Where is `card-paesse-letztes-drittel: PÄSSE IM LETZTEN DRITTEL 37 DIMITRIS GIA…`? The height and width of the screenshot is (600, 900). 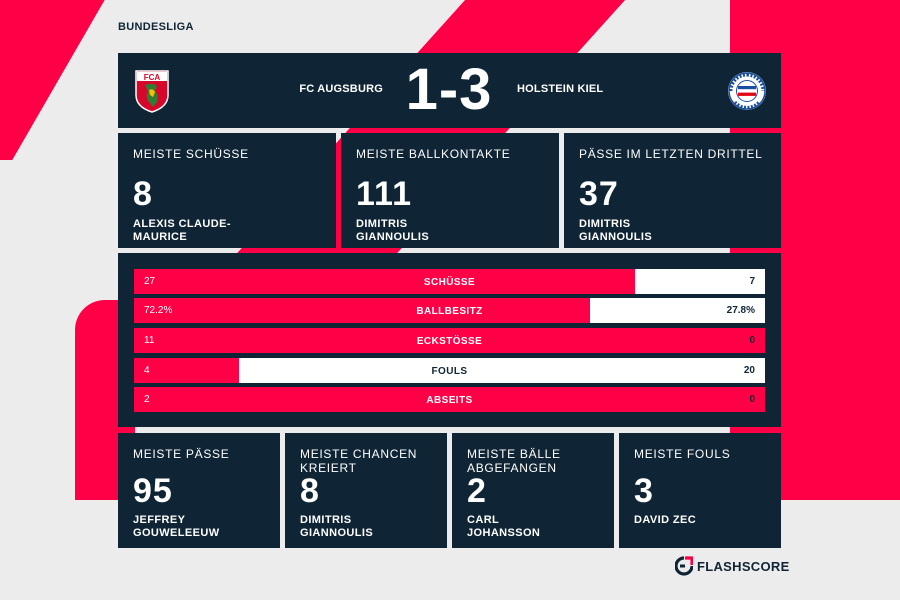 card-paesse-letztes-drittel: PÄSSE IM LETZTEN DRITTEL 37 DIMITRIS GIA… is located at coordinates (672, 190).